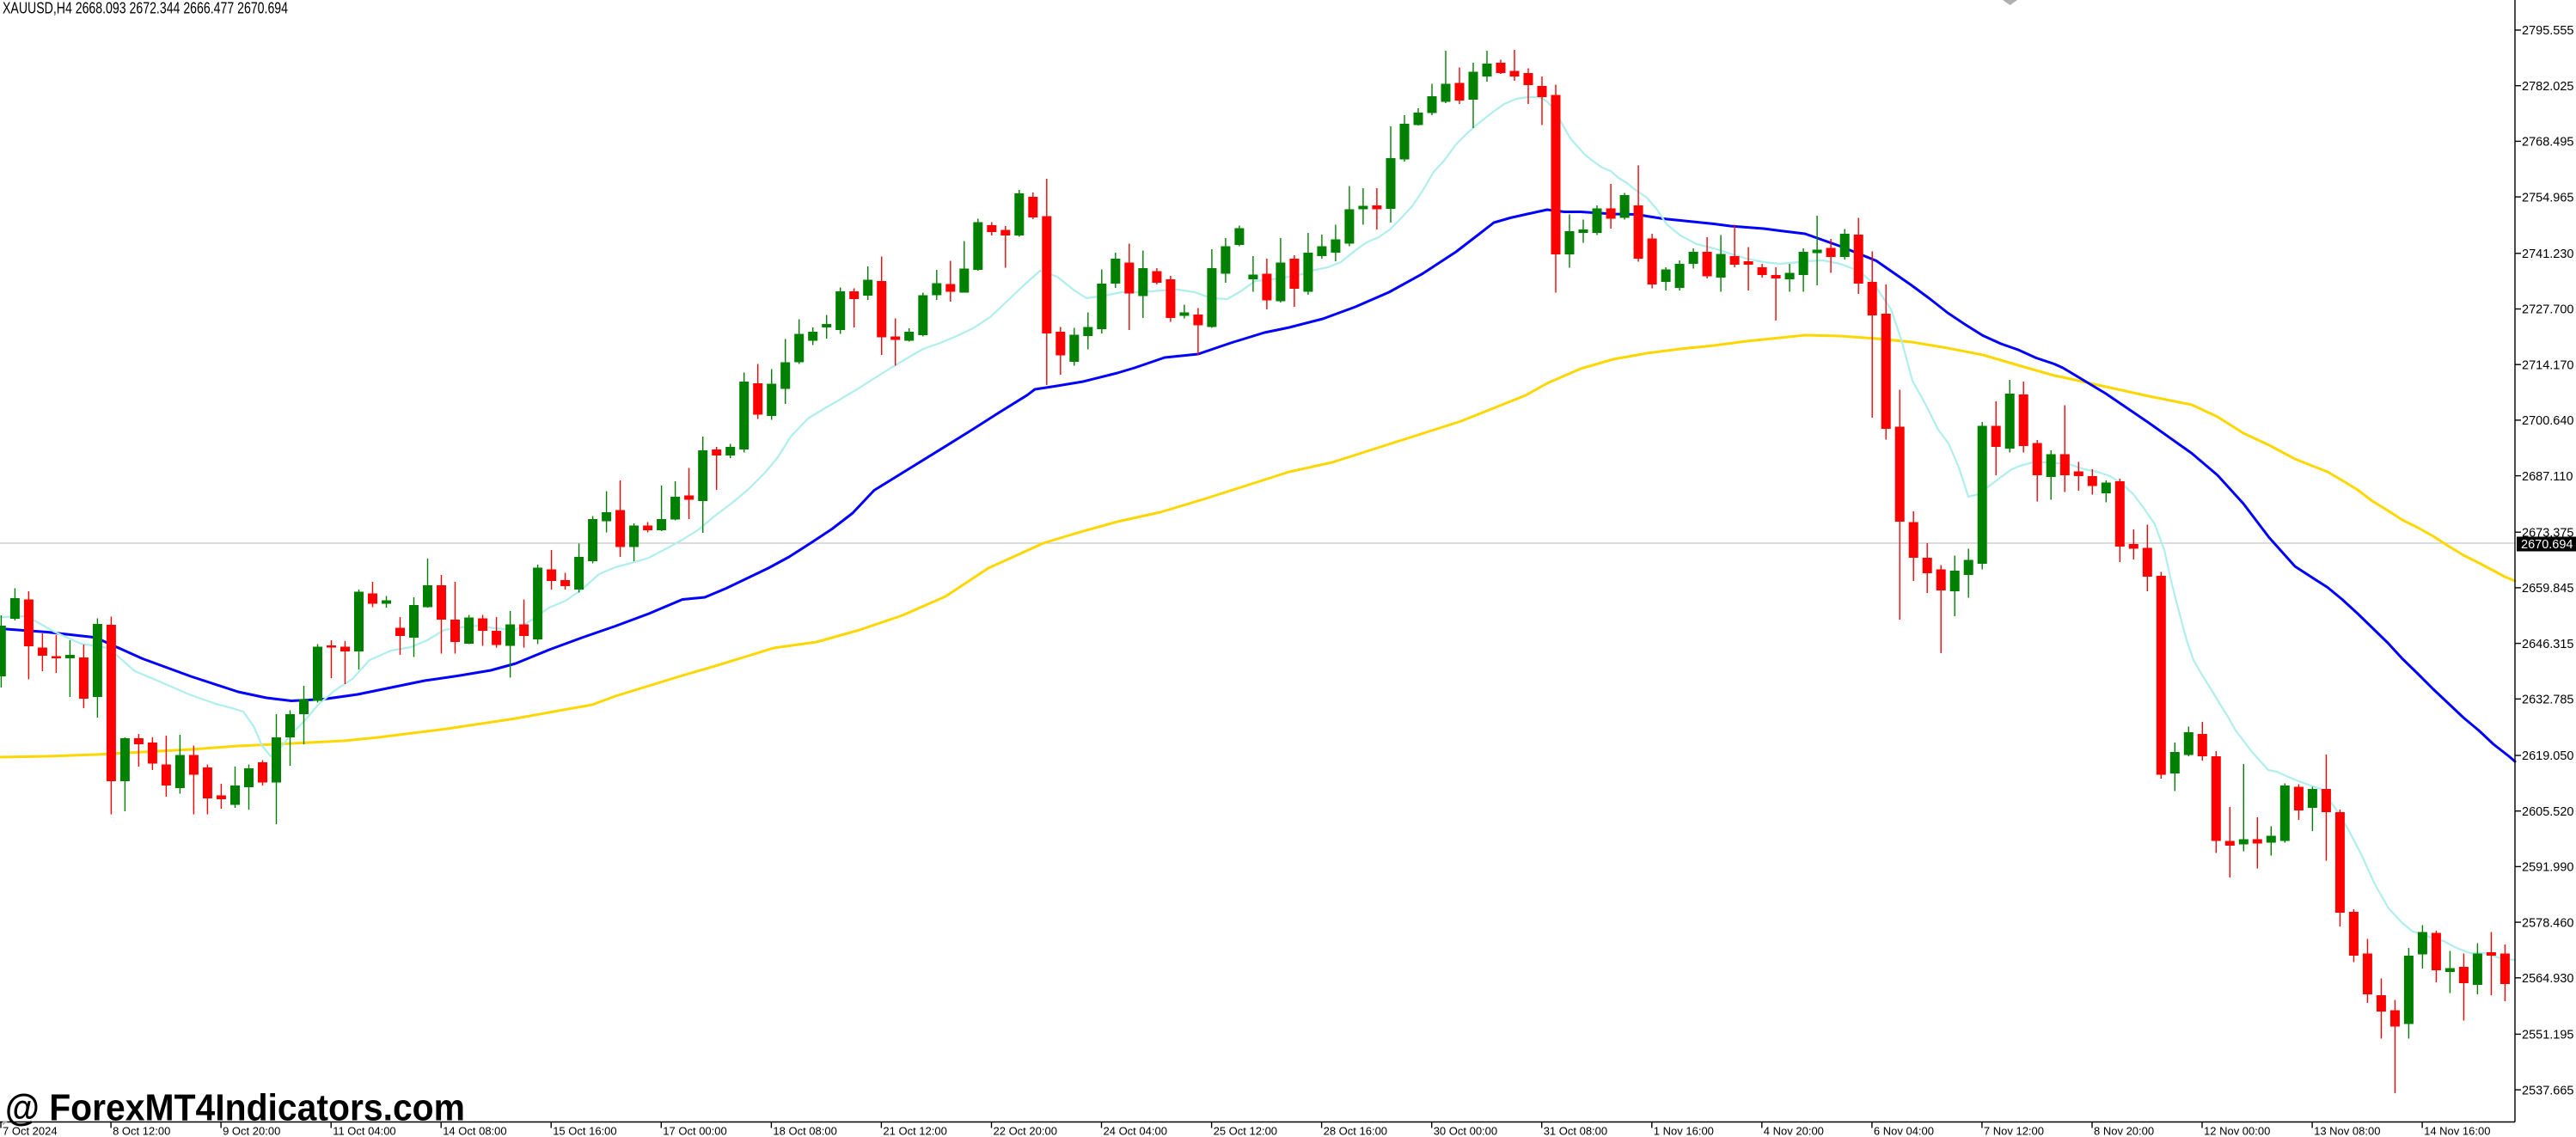 The height and width of the screenshot is (1137, 2576). Describe the element at coordinates (2547, 756) in the screenshot. I see `svg-text: 2619.050` at that location.